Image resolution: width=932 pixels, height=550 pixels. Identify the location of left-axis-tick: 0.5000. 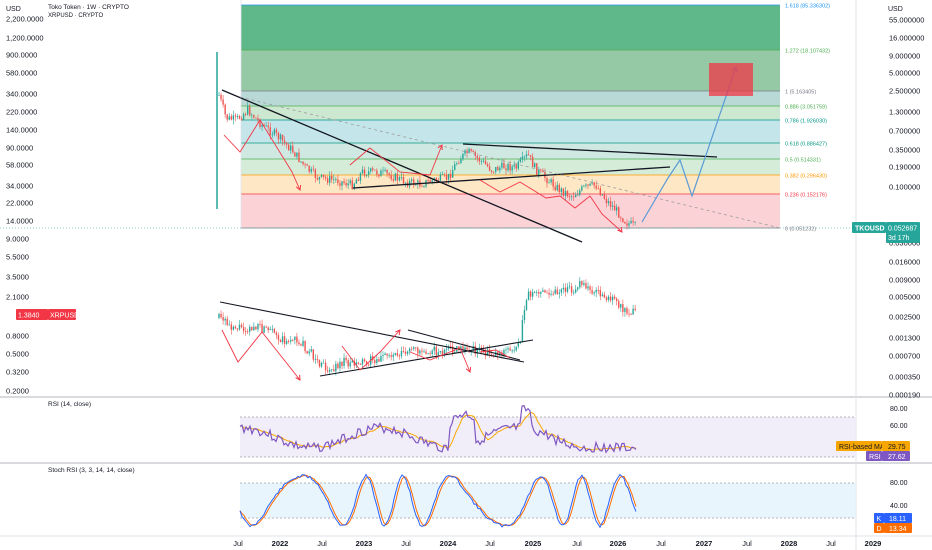
(17, 354).